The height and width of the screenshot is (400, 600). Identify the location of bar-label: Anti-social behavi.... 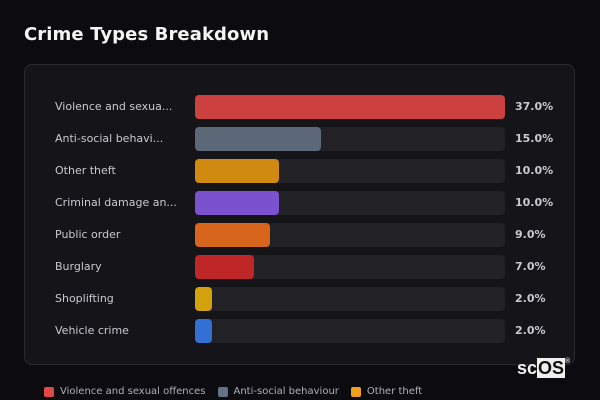
(109, 138).